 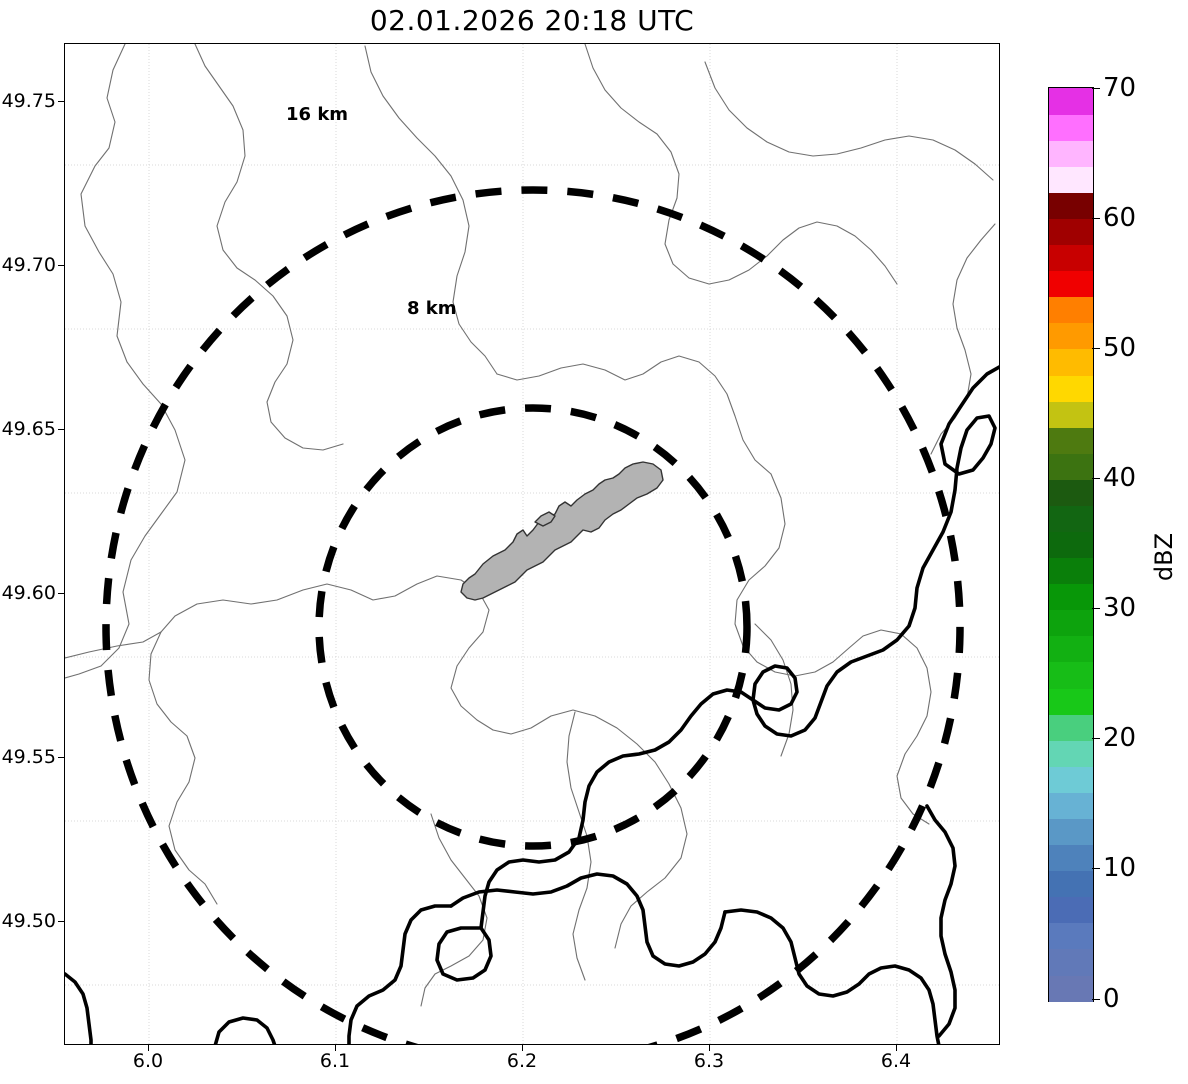 What do you see at coordinates (1120, 348) in the screenshot?
I see `colorbar-tick-label-50: 50` at bounding box center [1120, 348].